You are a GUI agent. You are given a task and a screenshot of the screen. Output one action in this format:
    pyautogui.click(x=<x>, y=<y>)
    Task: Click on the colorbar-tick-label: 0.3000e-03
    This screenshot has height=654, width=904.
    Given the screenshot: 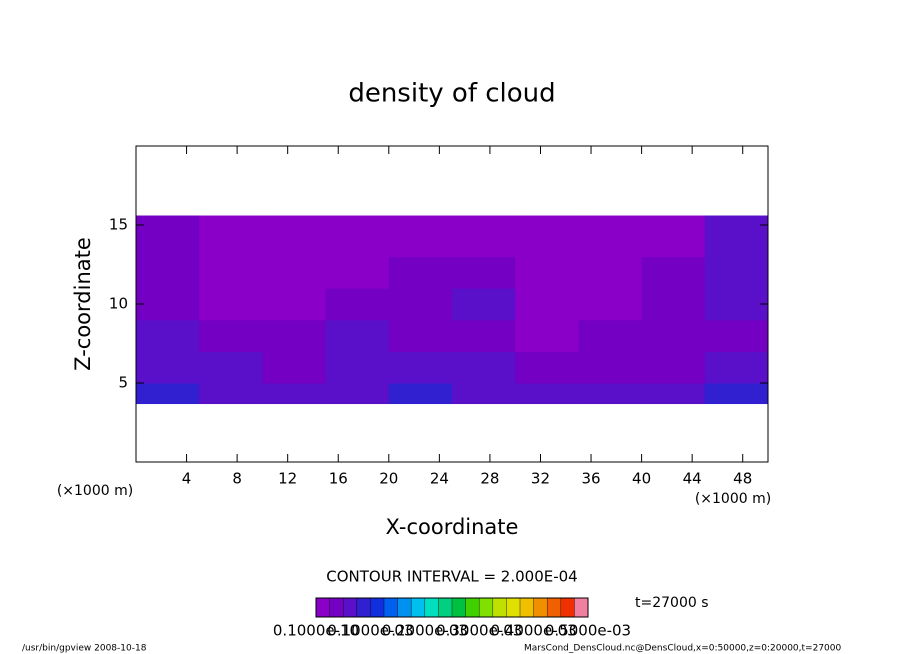 What is the action you would take?
    pyautogui.click(x=479, y=631)
    